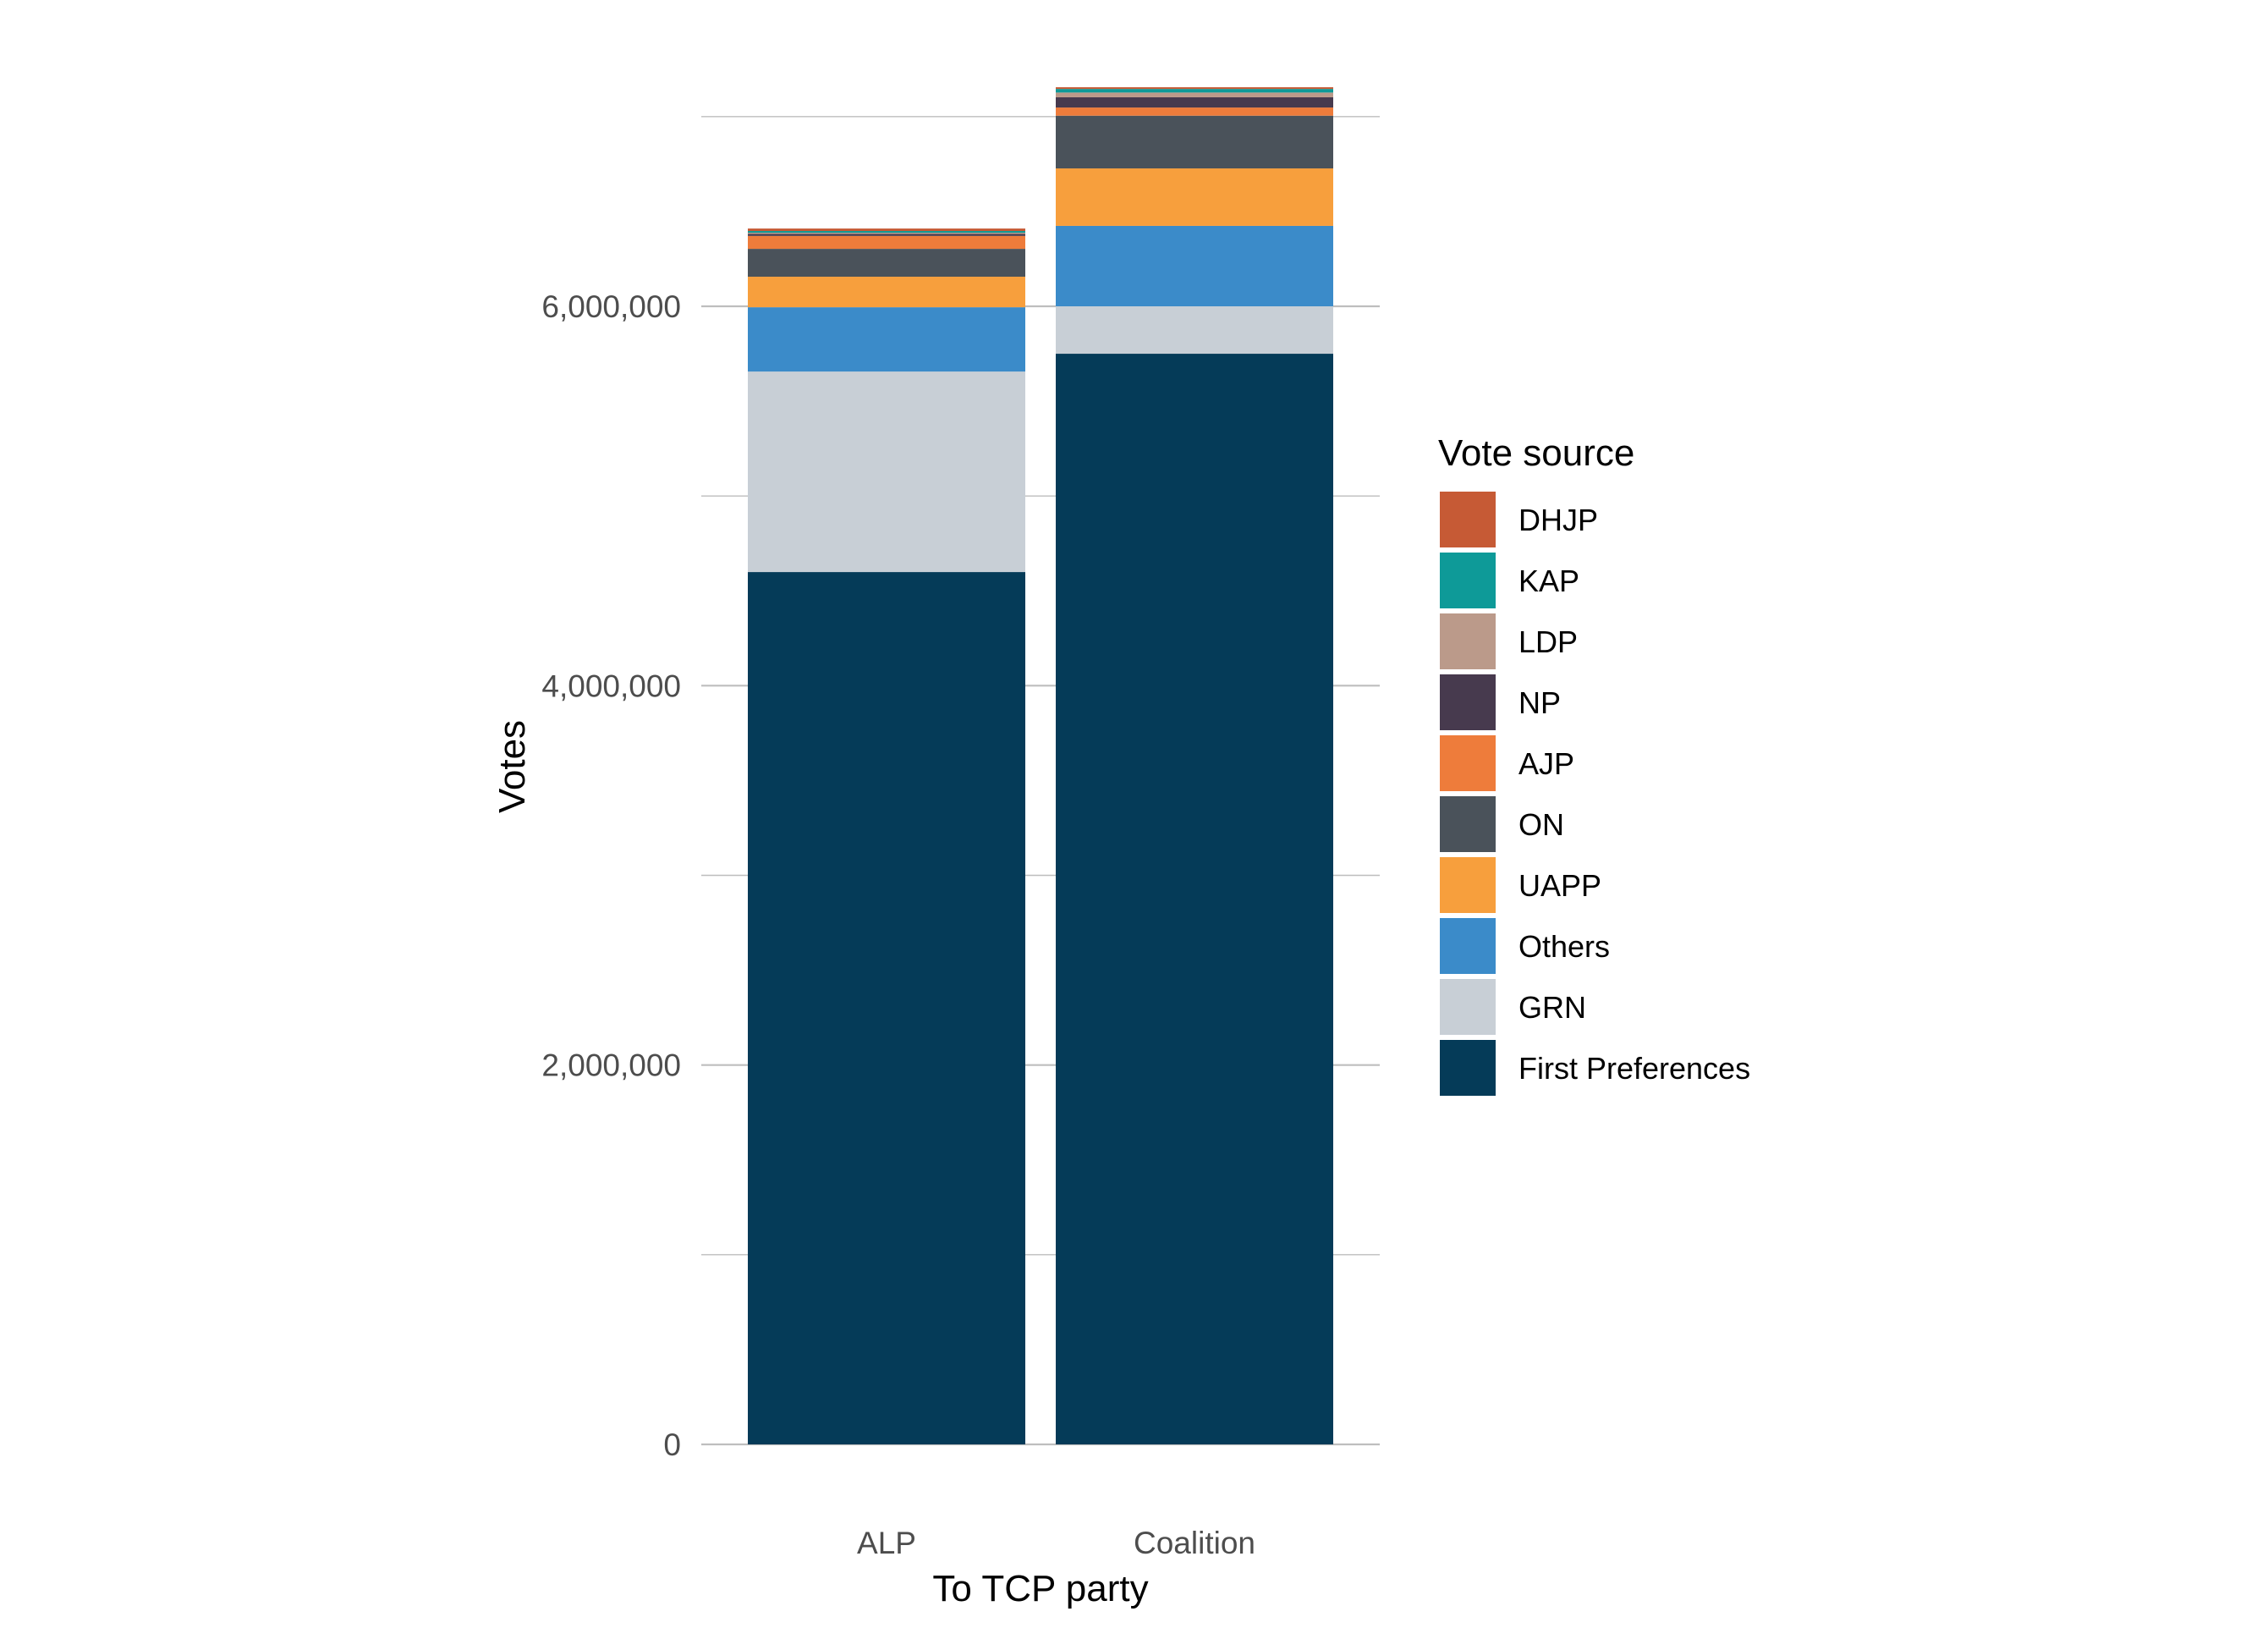 The width and height of the screenshot is (2268, 1628). Describe the element at coordinates (1056, 1543) in the screenshot. I see `x-axis-tick-labels: ALP Coalition` at that location.